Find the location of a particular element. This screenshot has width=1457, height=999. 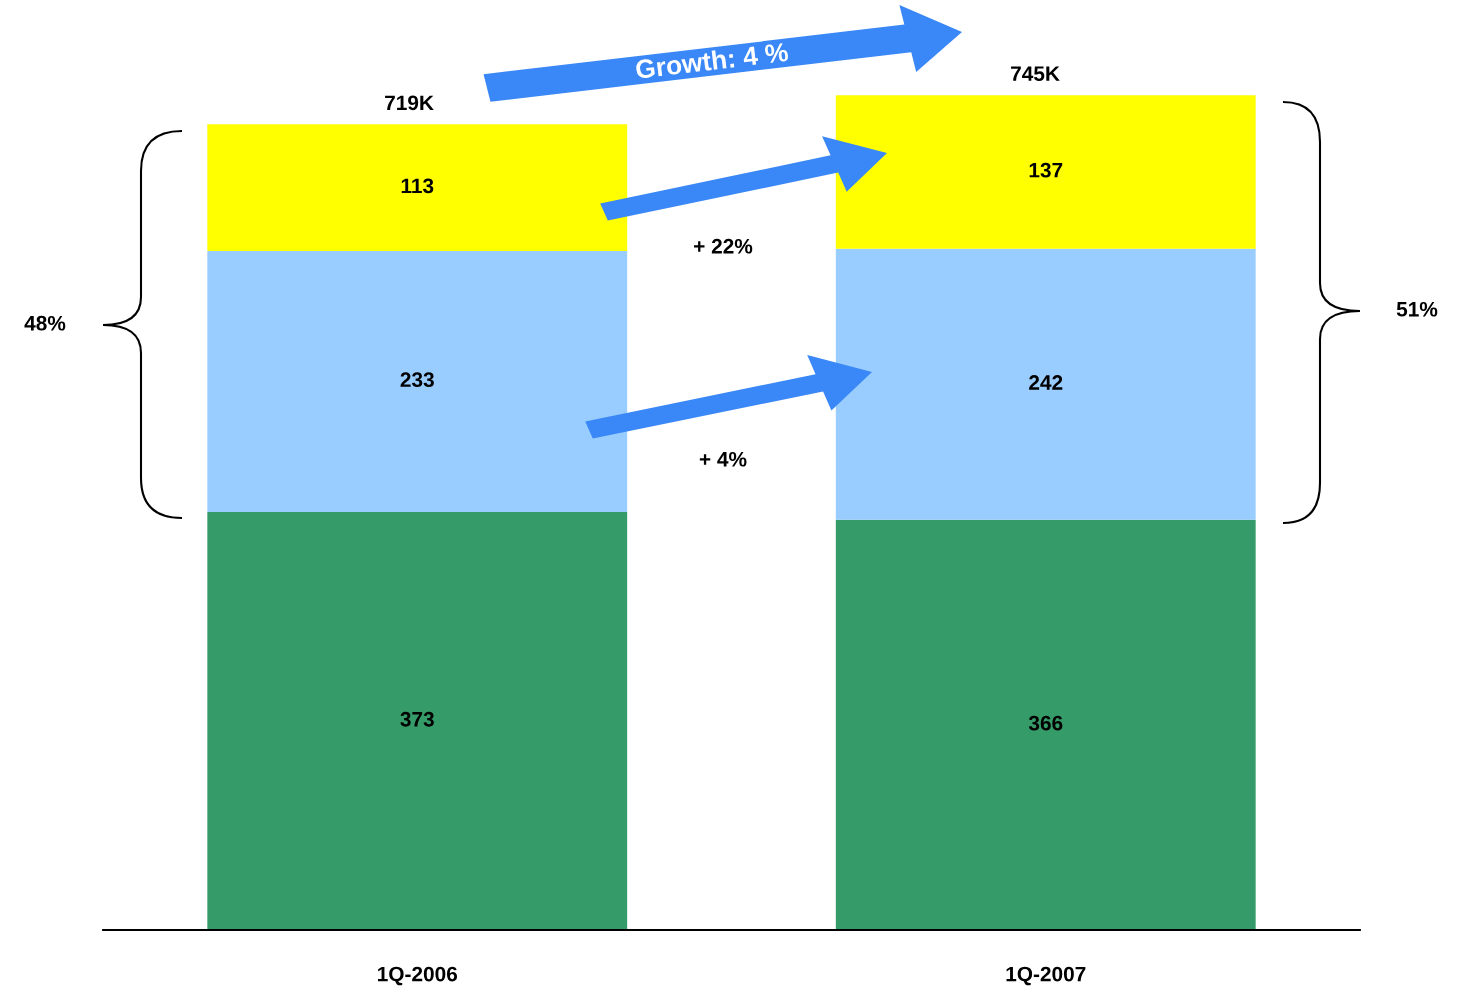

annotation: + 22% is located at coordinates (723, 246).